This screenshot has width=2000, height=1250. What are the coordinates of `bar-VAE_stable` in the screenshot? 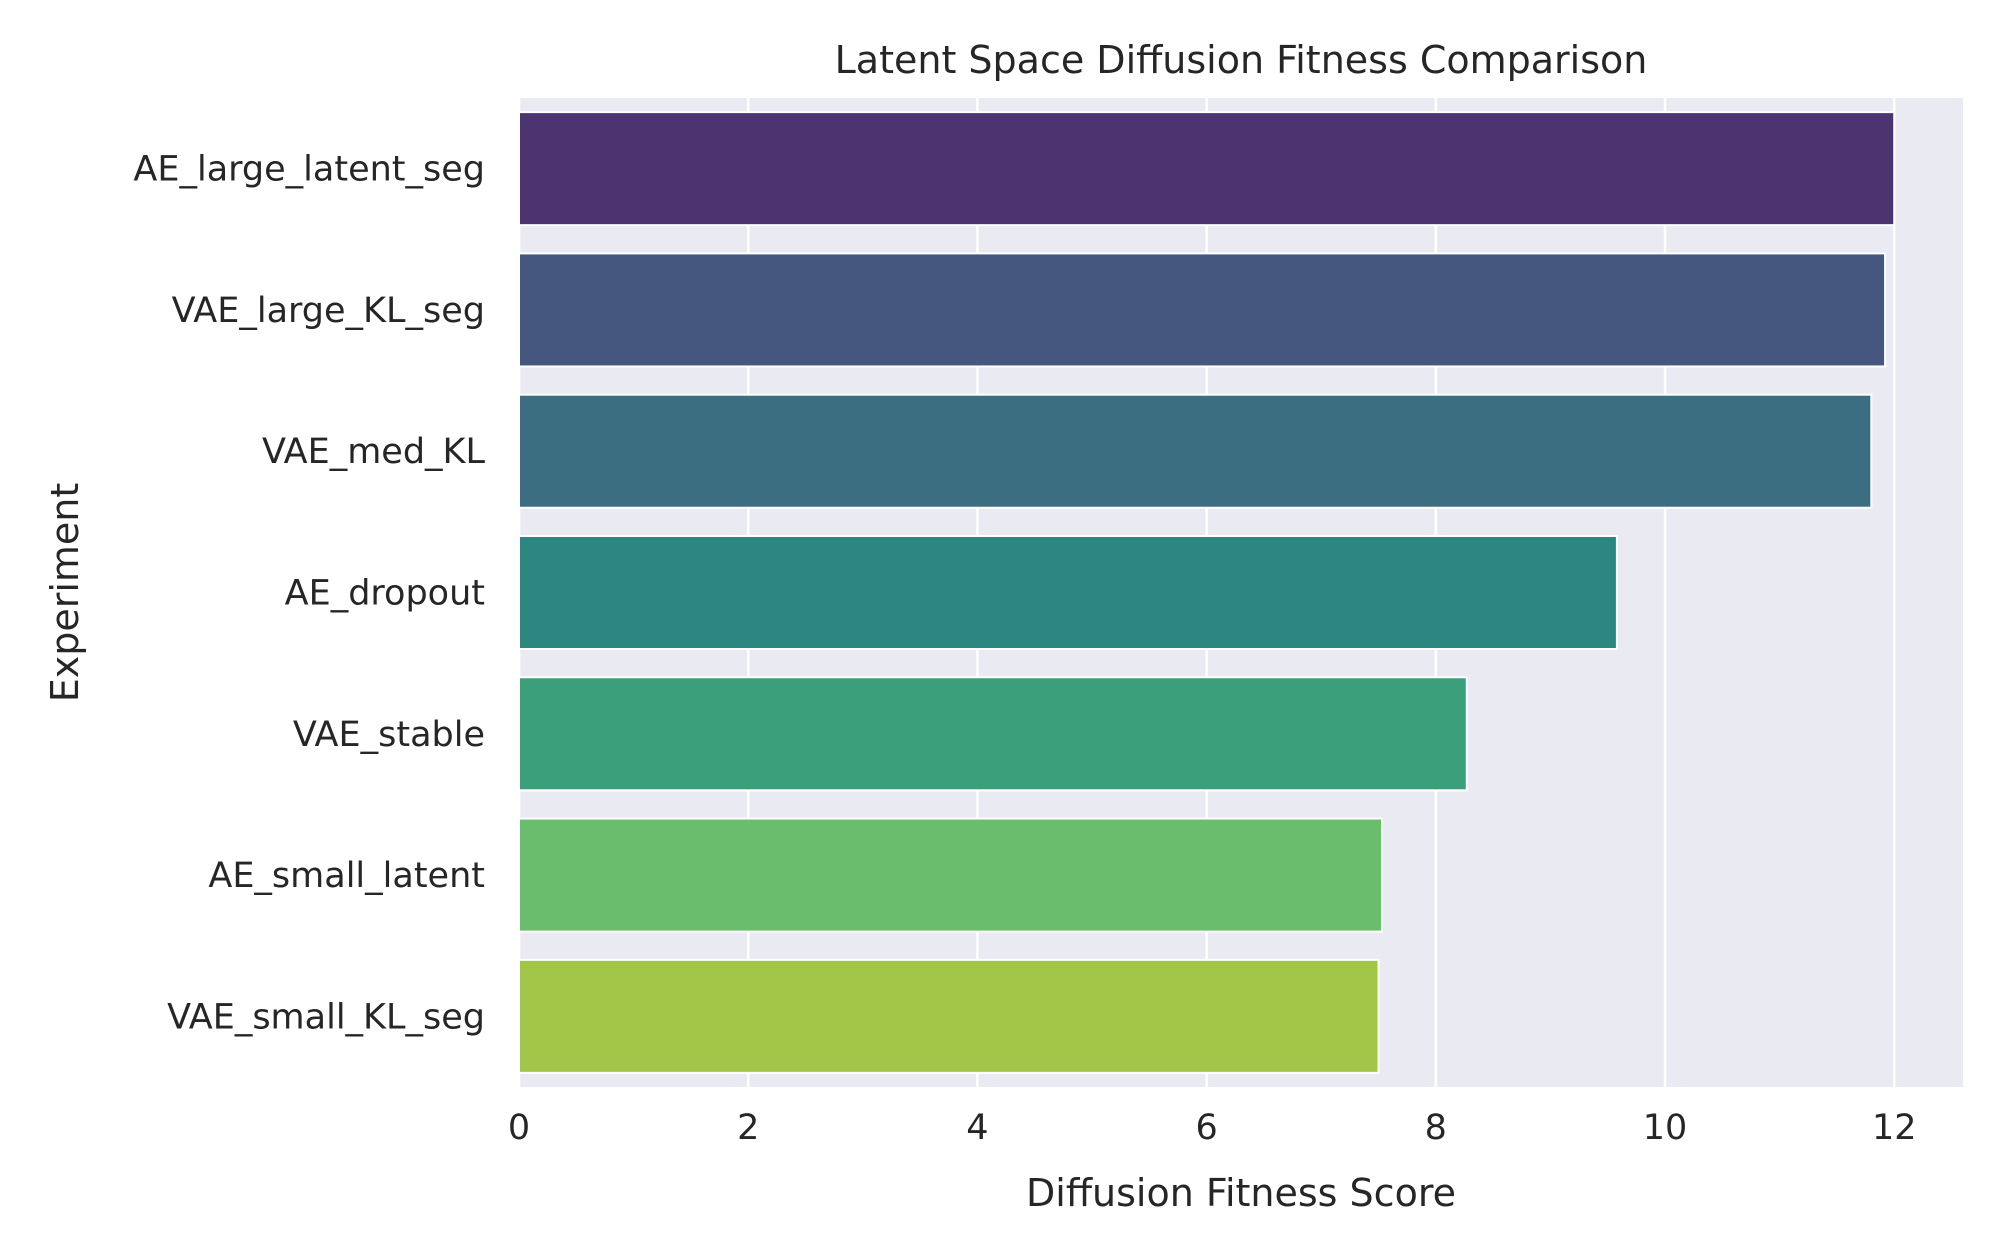 It's located at (993, 734).